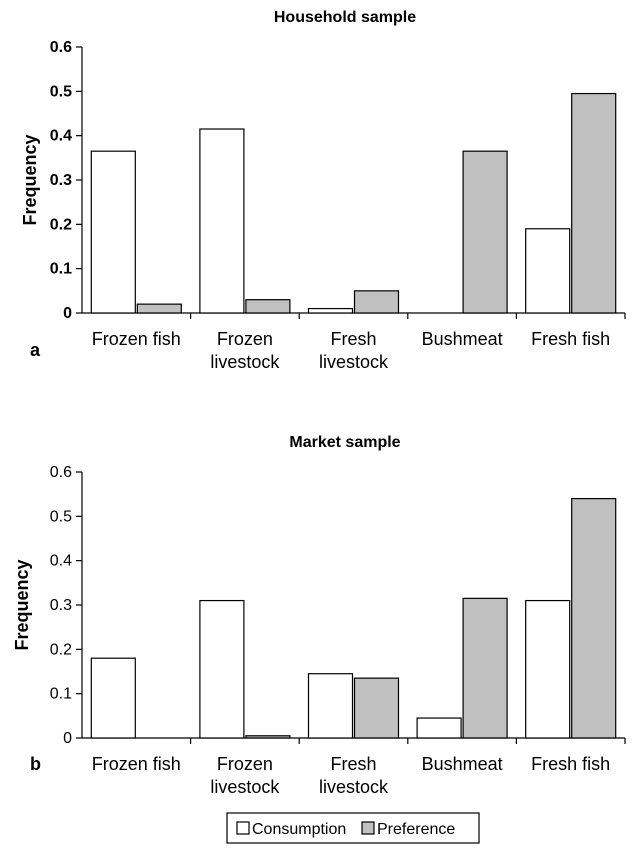  What do you see at coordinates (416, 829) in the screenshot?
I see `legend-label-preference: Preference` at bounding box center [416, 829].